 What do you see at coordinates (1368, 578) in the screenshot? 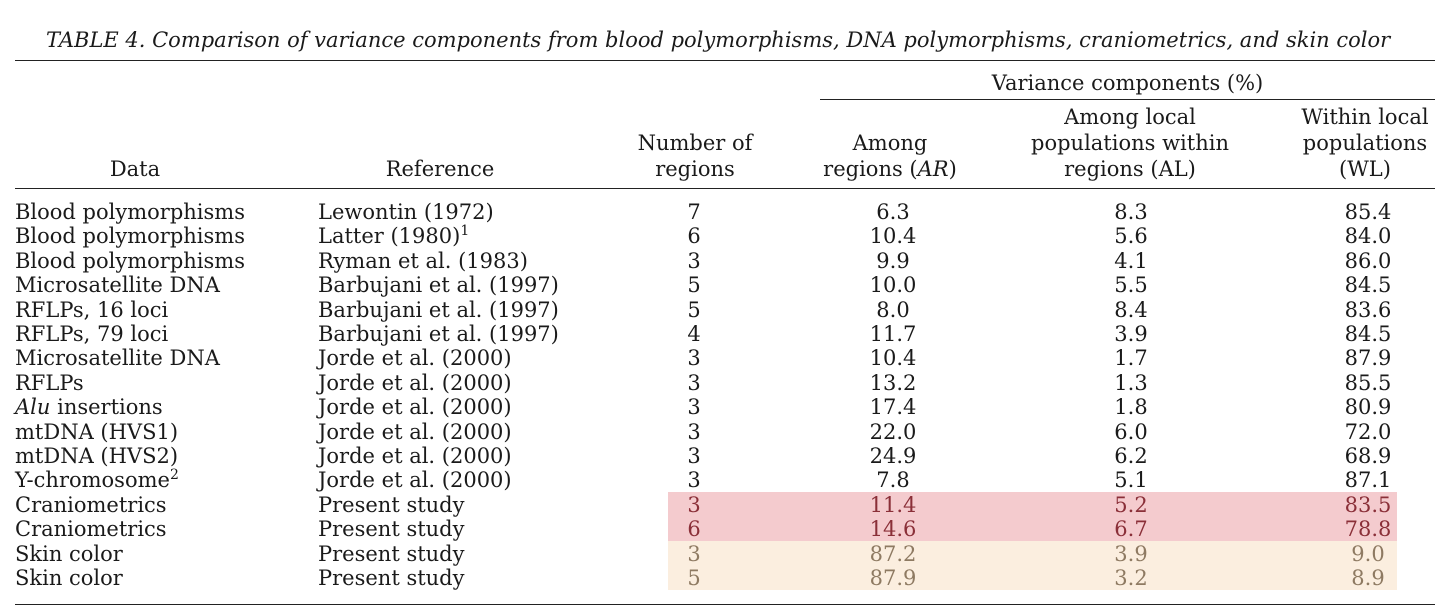
I see `cell-wl: 8.9` at bounding box center [1368, 578].